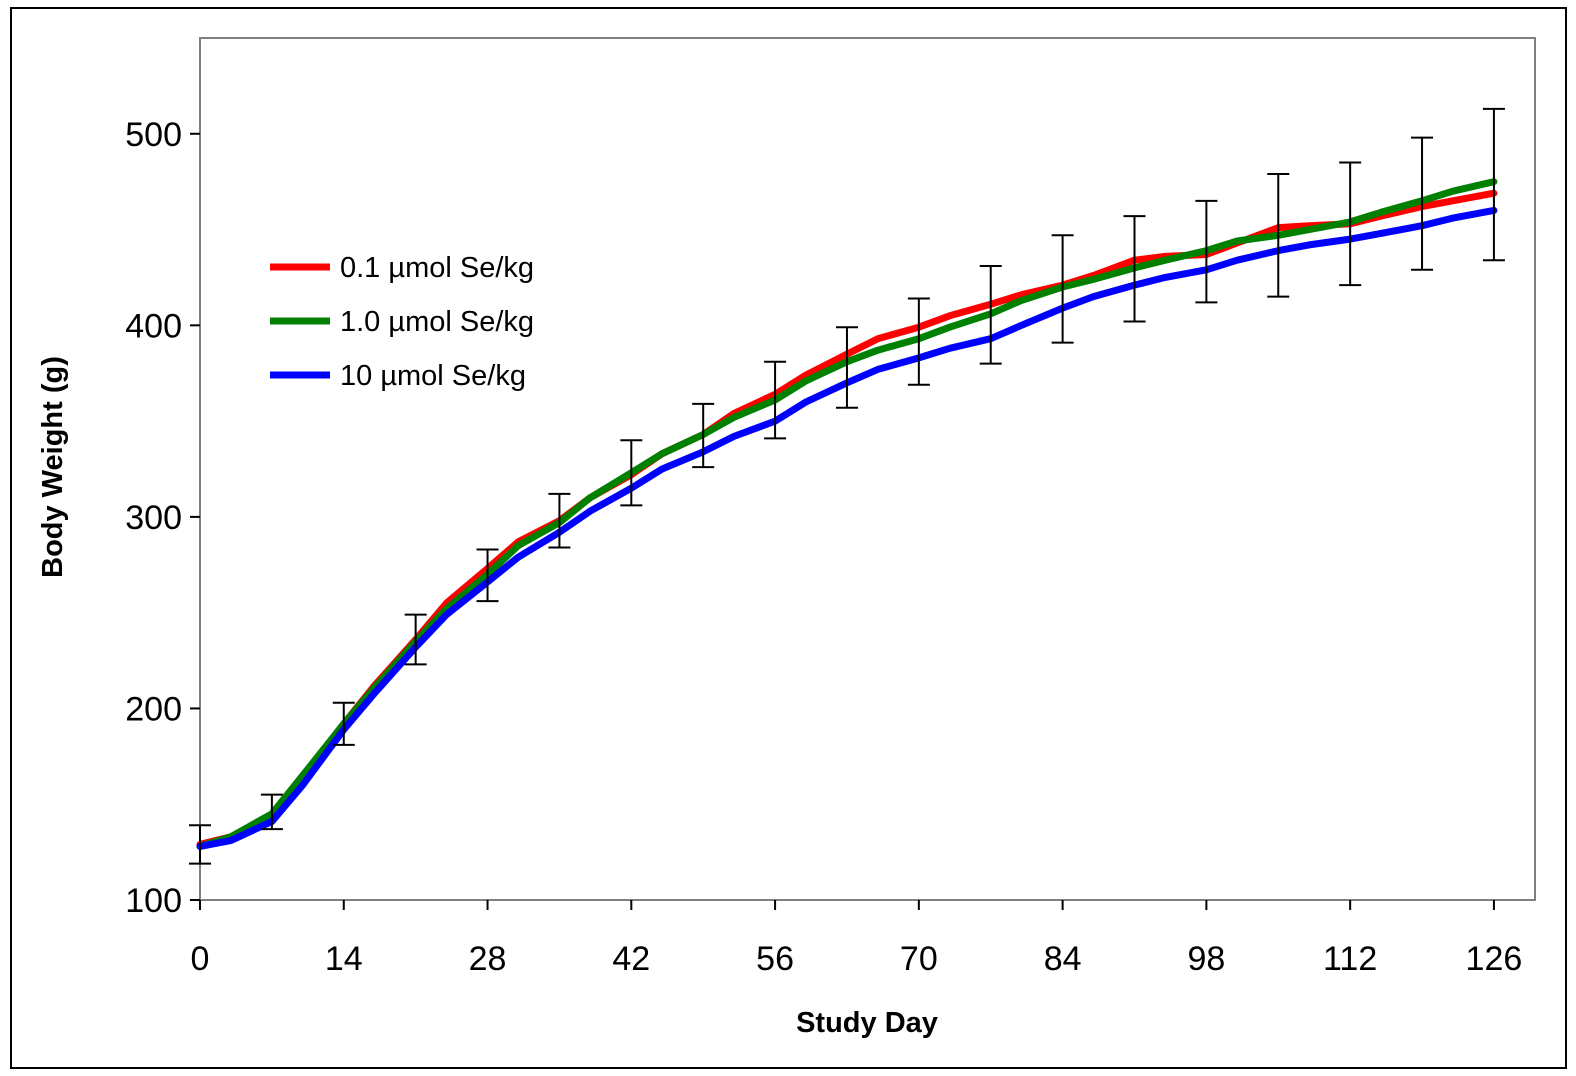 This screenshot has height=1076, width=1576. I want to click on x-tick-label: 84, so click(1063, 959).